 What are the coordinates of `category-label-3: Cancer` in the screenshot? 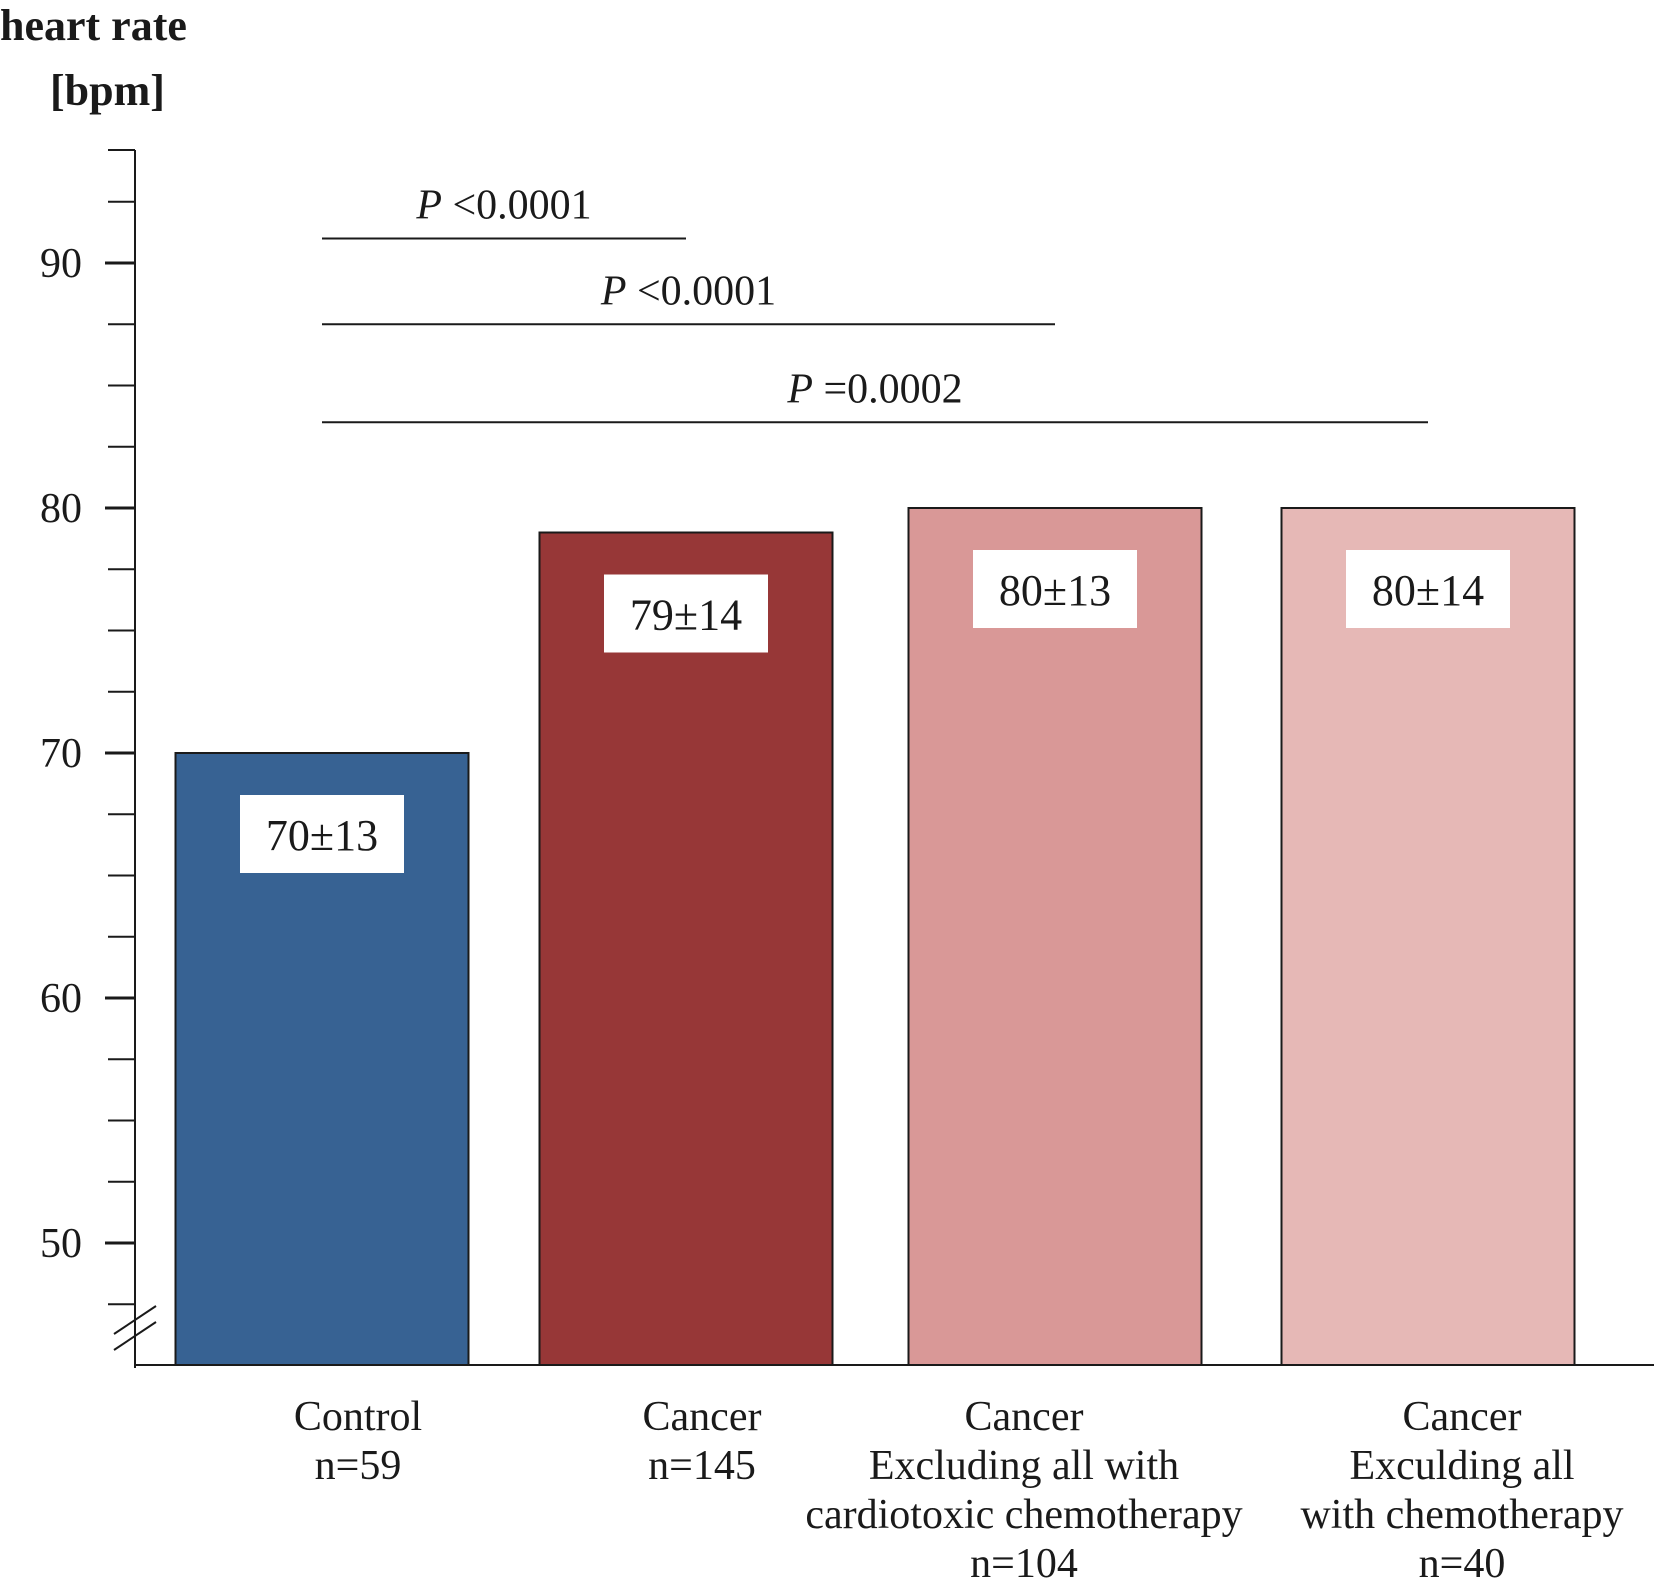 It's located at (1024, 1417).